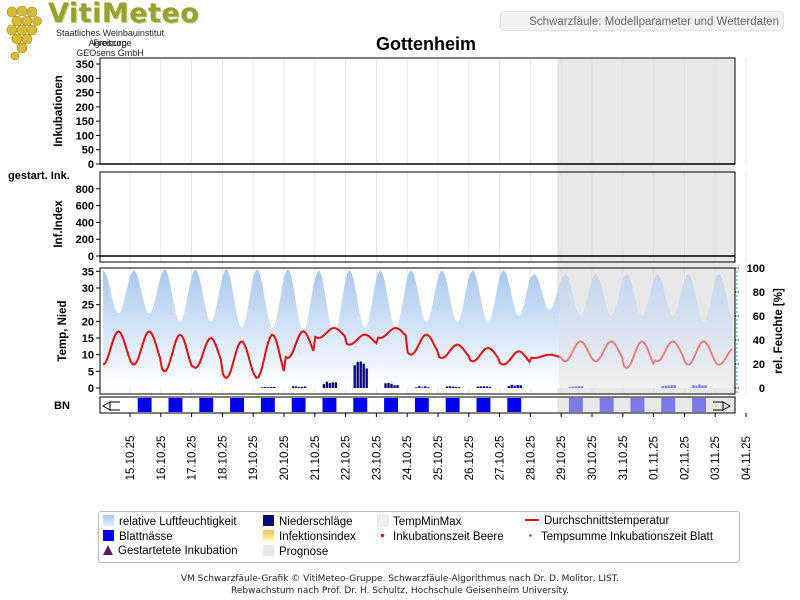  Describe the element at coordinates (285, 458) in the screenshot. I see `x-tick-label: 20.10.25` at that location.